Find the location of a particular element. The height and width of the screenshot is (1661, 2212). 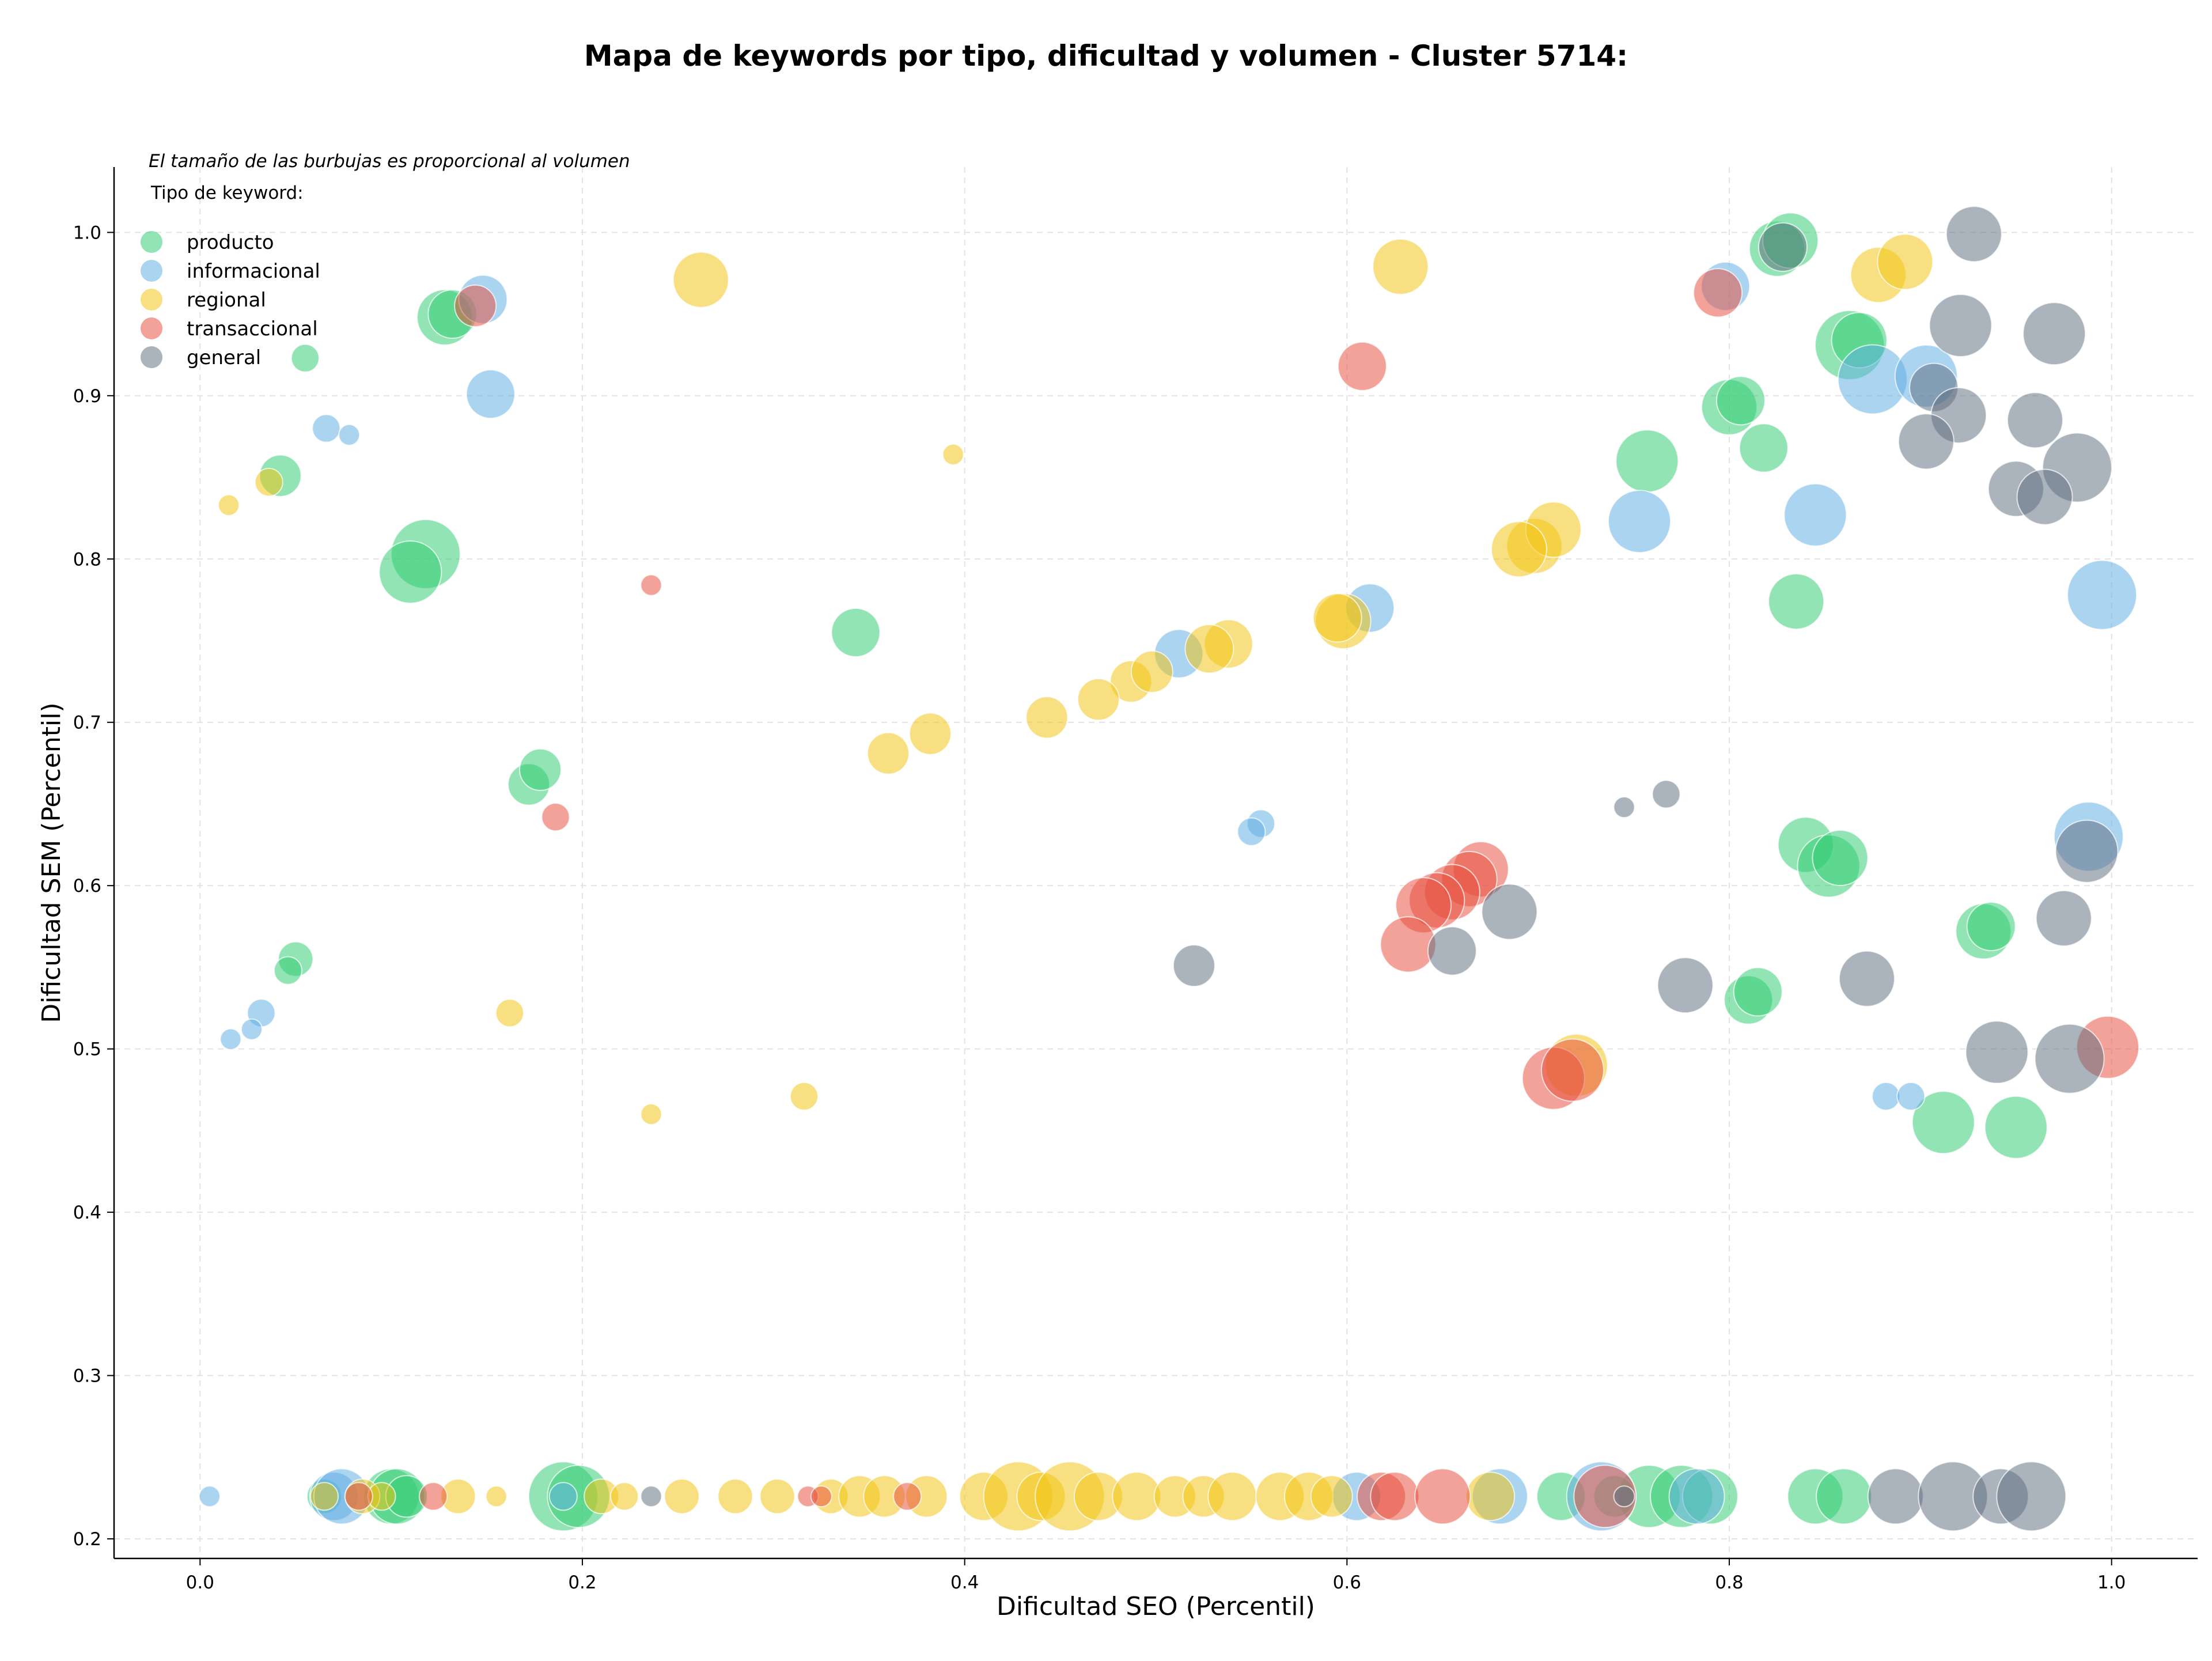

legend-label: producto is located at coordinates (230, 242).